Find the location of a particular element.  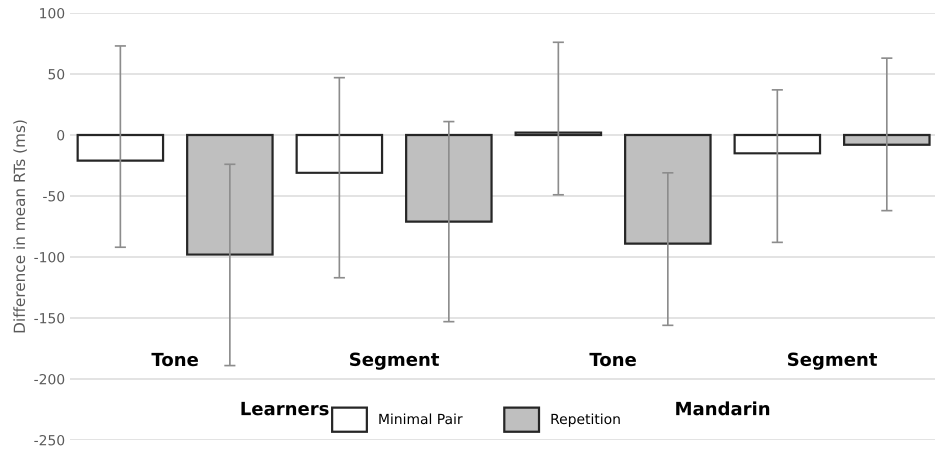

y-tick-label: -250 is located at coordinates (49, 440).